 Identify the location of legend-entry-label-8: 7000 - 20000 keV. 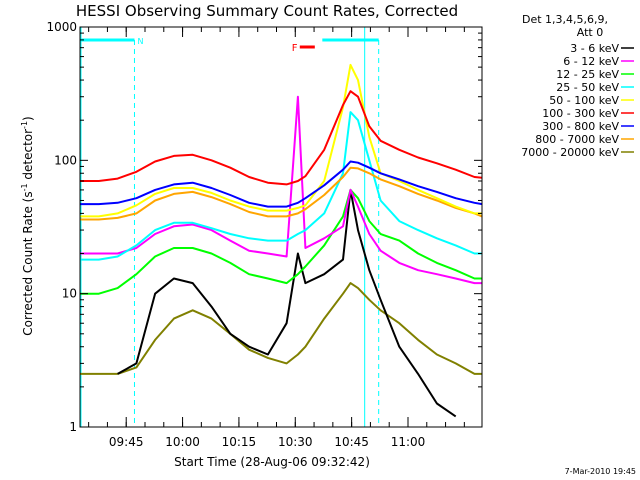
(570, 152).